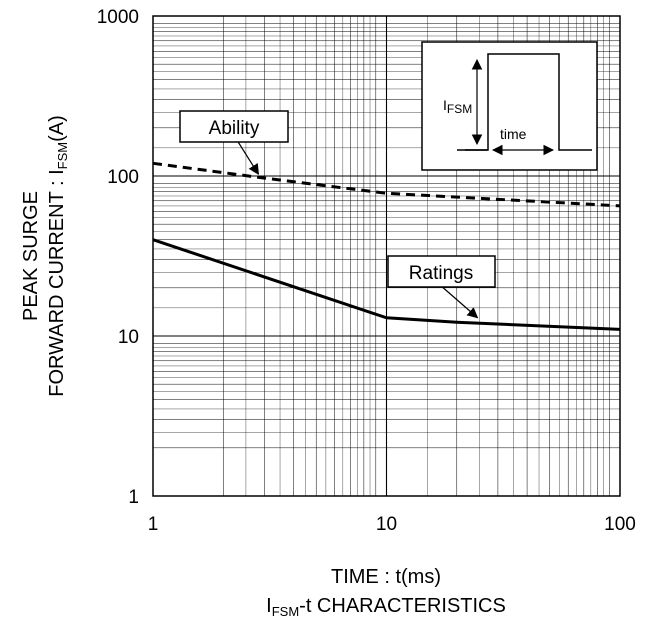 The height and width of the screenshot is (627, 650). What do you see at coordinates (386, 577) in the screenshot?
I see `x-axis-label: TIME : t(ms)` at bounding box center [386, 577].